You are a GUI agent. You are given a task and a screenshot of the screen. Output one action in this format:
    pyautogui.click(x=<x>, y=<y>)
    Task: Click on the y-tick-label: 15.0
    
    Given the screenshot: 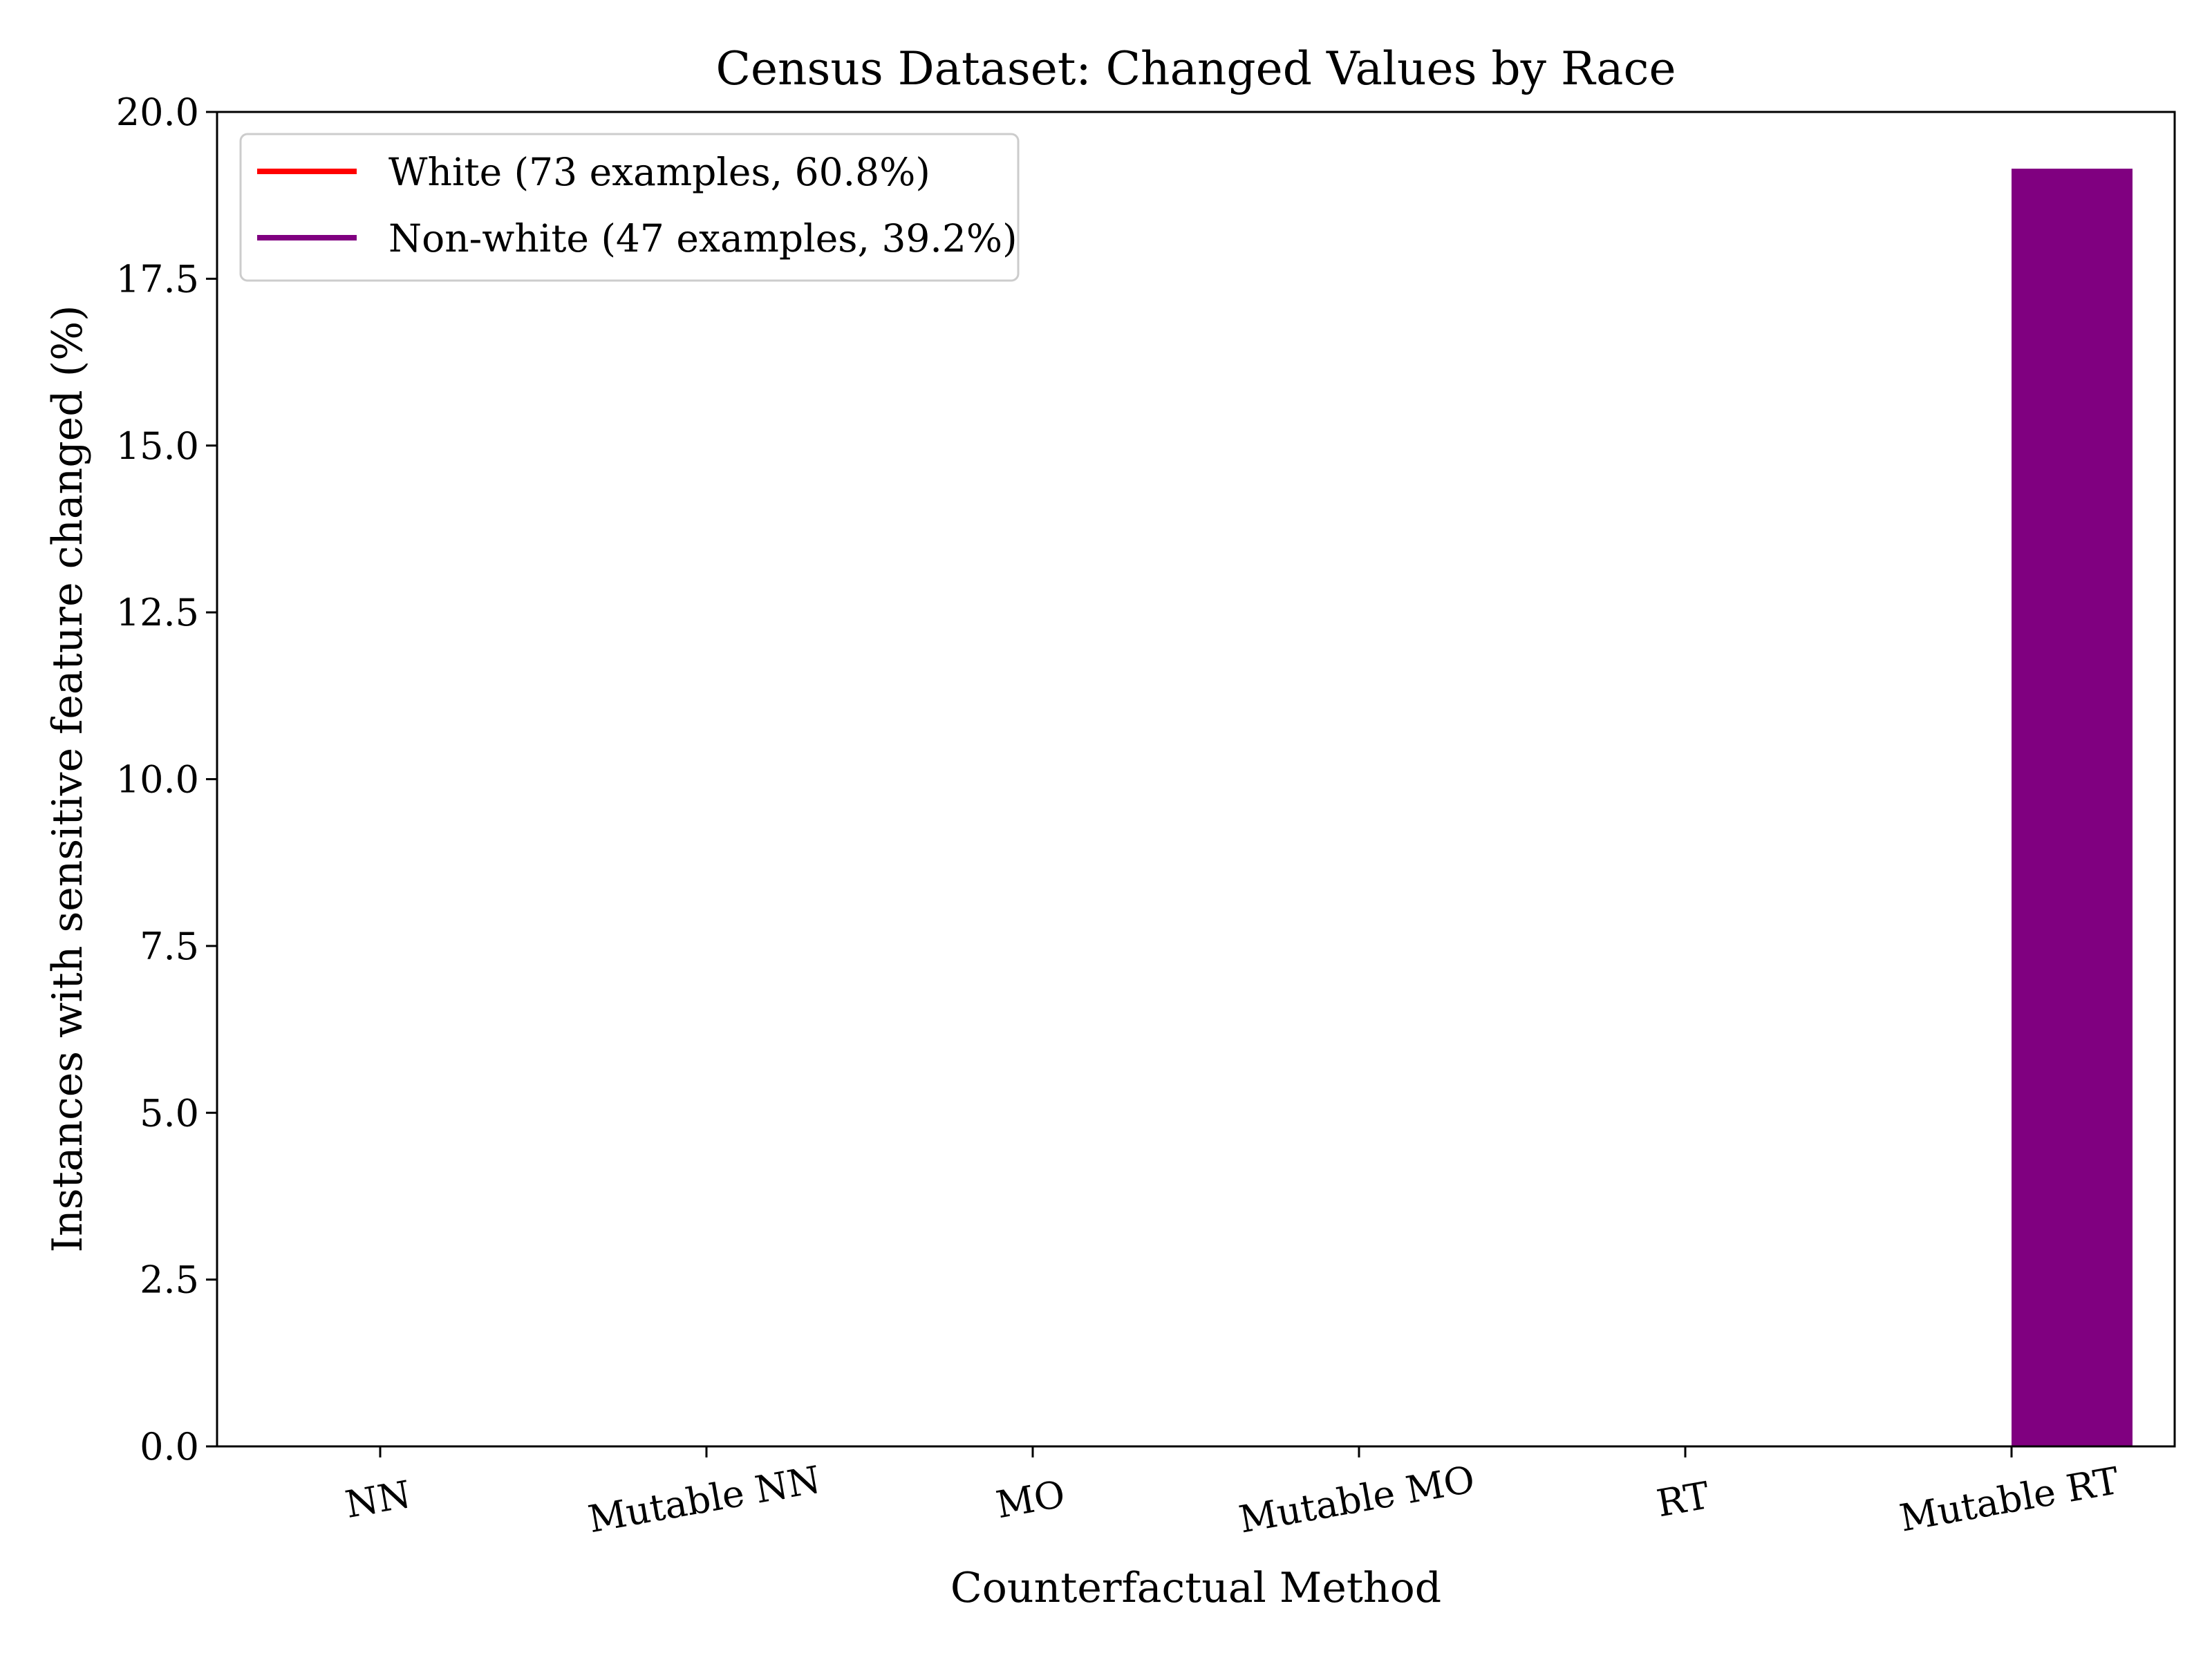 What is the action you would take?
    pyautogui.click(x=157, y=446)
    